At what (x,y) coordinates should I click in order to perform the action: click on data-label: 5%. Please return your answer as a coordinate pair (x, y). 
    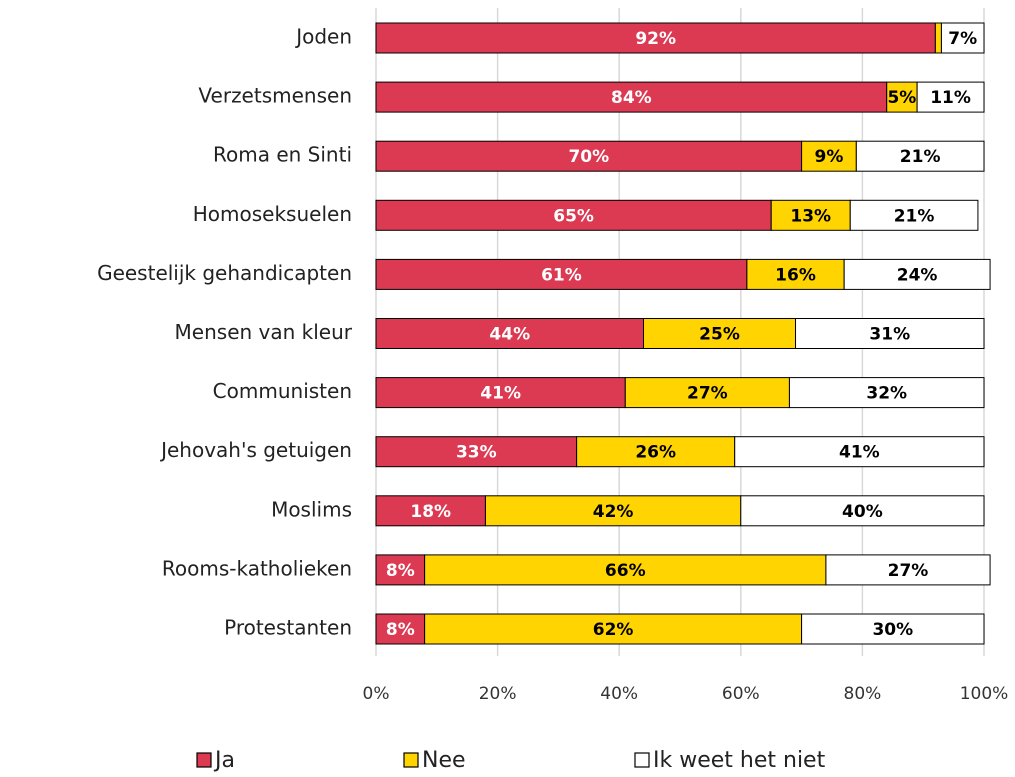
    Looking at the image, I should click on (901, 98).